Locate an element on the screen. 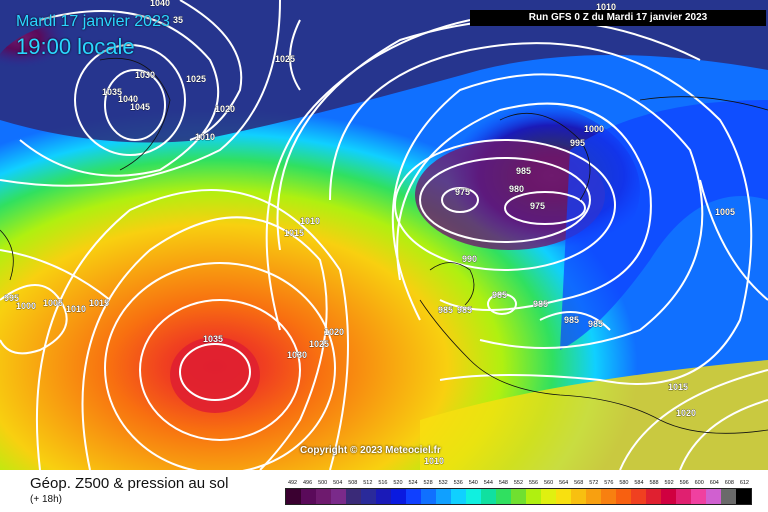 This screenshot has height=512, width=768. scale-value: 528 is located at coordinates (428, 483).